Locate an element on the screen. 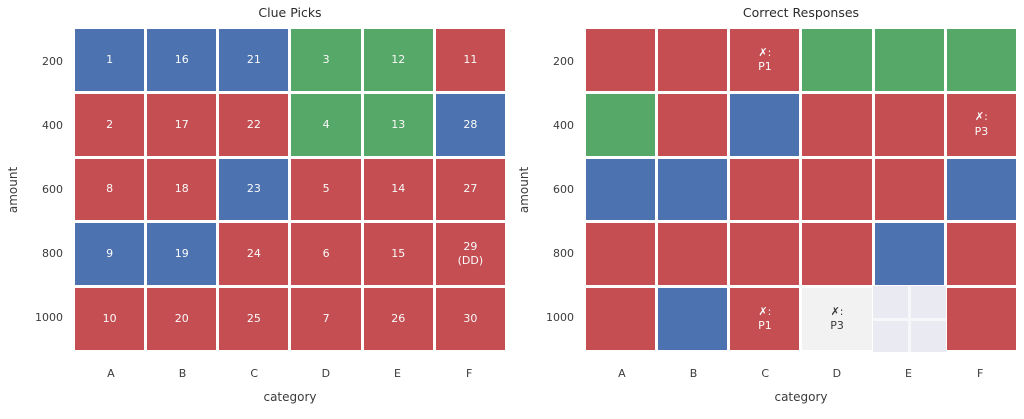 The height and width of the screenshot is (419, 1024). heatmap-cell: 10 is located at coordinates (110, 319).